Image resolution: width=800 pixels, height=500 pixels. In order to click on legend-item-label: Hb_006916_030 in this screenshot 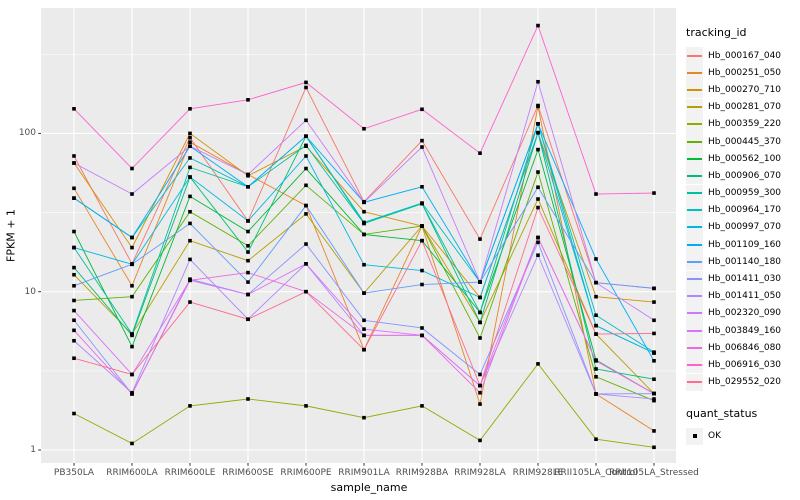, I will do `click(745, 364)`.